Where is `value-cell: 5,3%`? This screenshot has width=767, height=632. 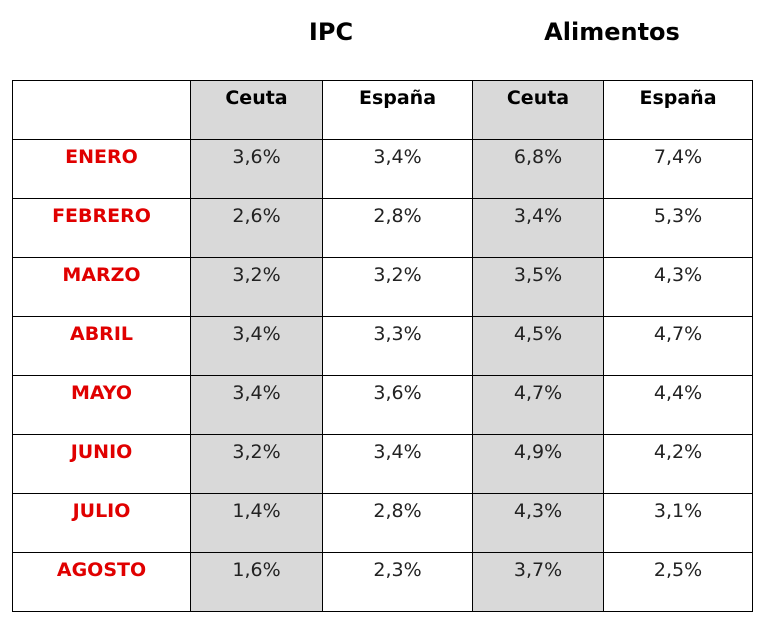
value-cell: 5,3% is located at coordinates (678, 228).